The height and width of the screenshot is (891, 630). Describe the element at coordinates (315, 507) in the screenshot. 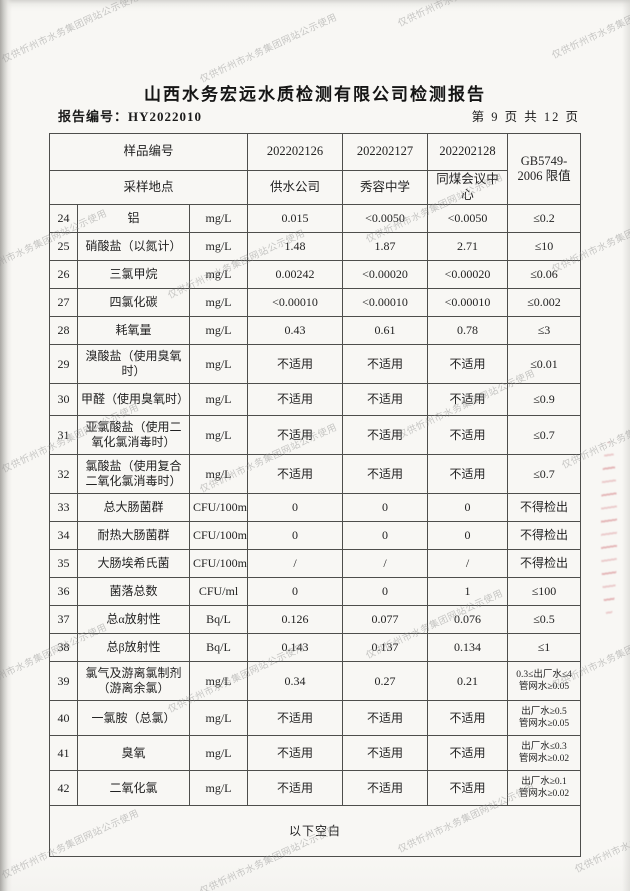

I see `table-row: 33 总大肠菌群 CFU/100ml 0 0 0 不得检出` at that location.